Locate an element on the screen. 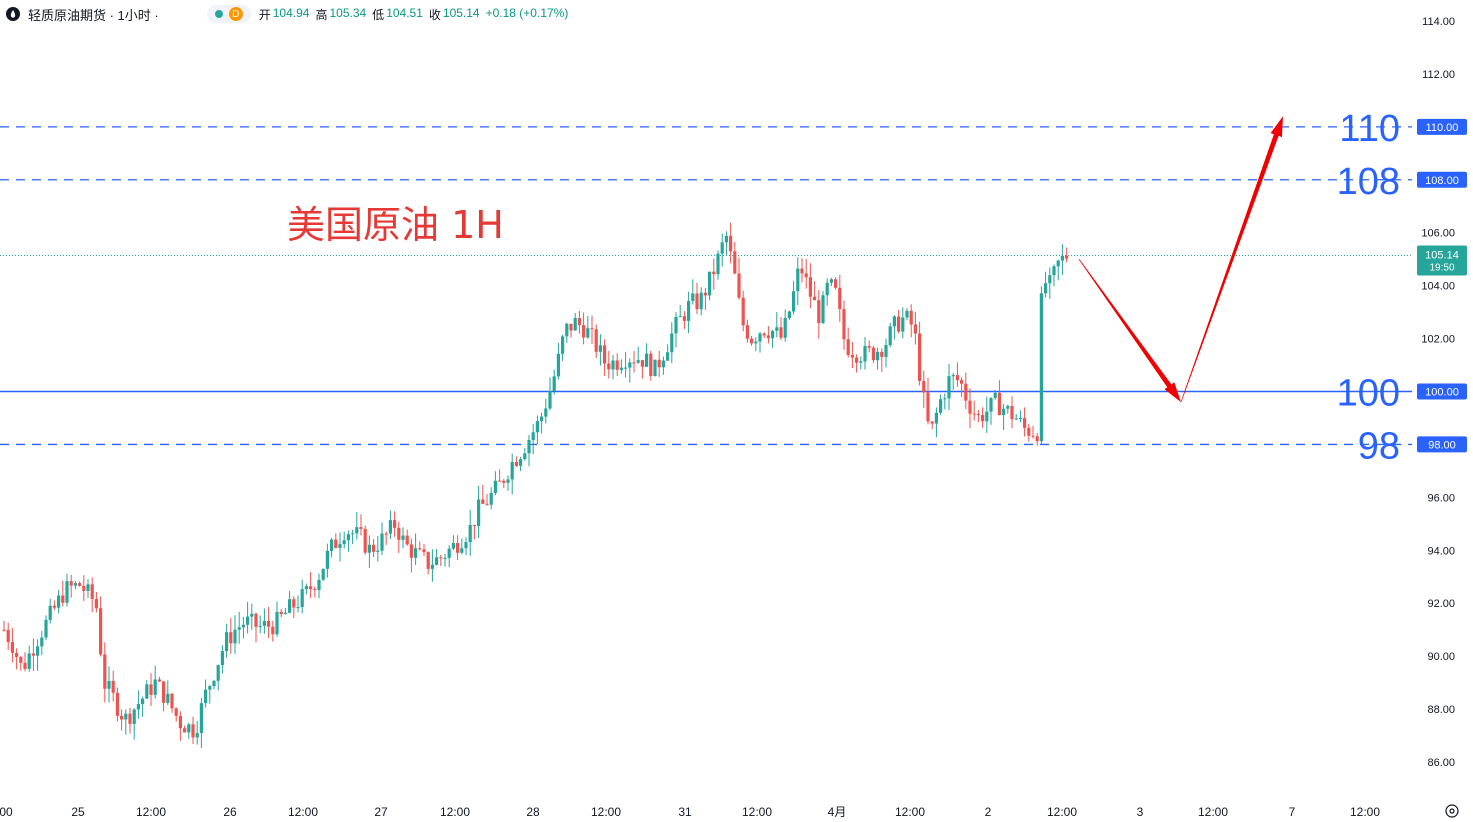 The width and height of the screenshot is (1473, 822). symbol-title: 轻质原油期货 · 1小时 · is located at coordinates (93, 15).